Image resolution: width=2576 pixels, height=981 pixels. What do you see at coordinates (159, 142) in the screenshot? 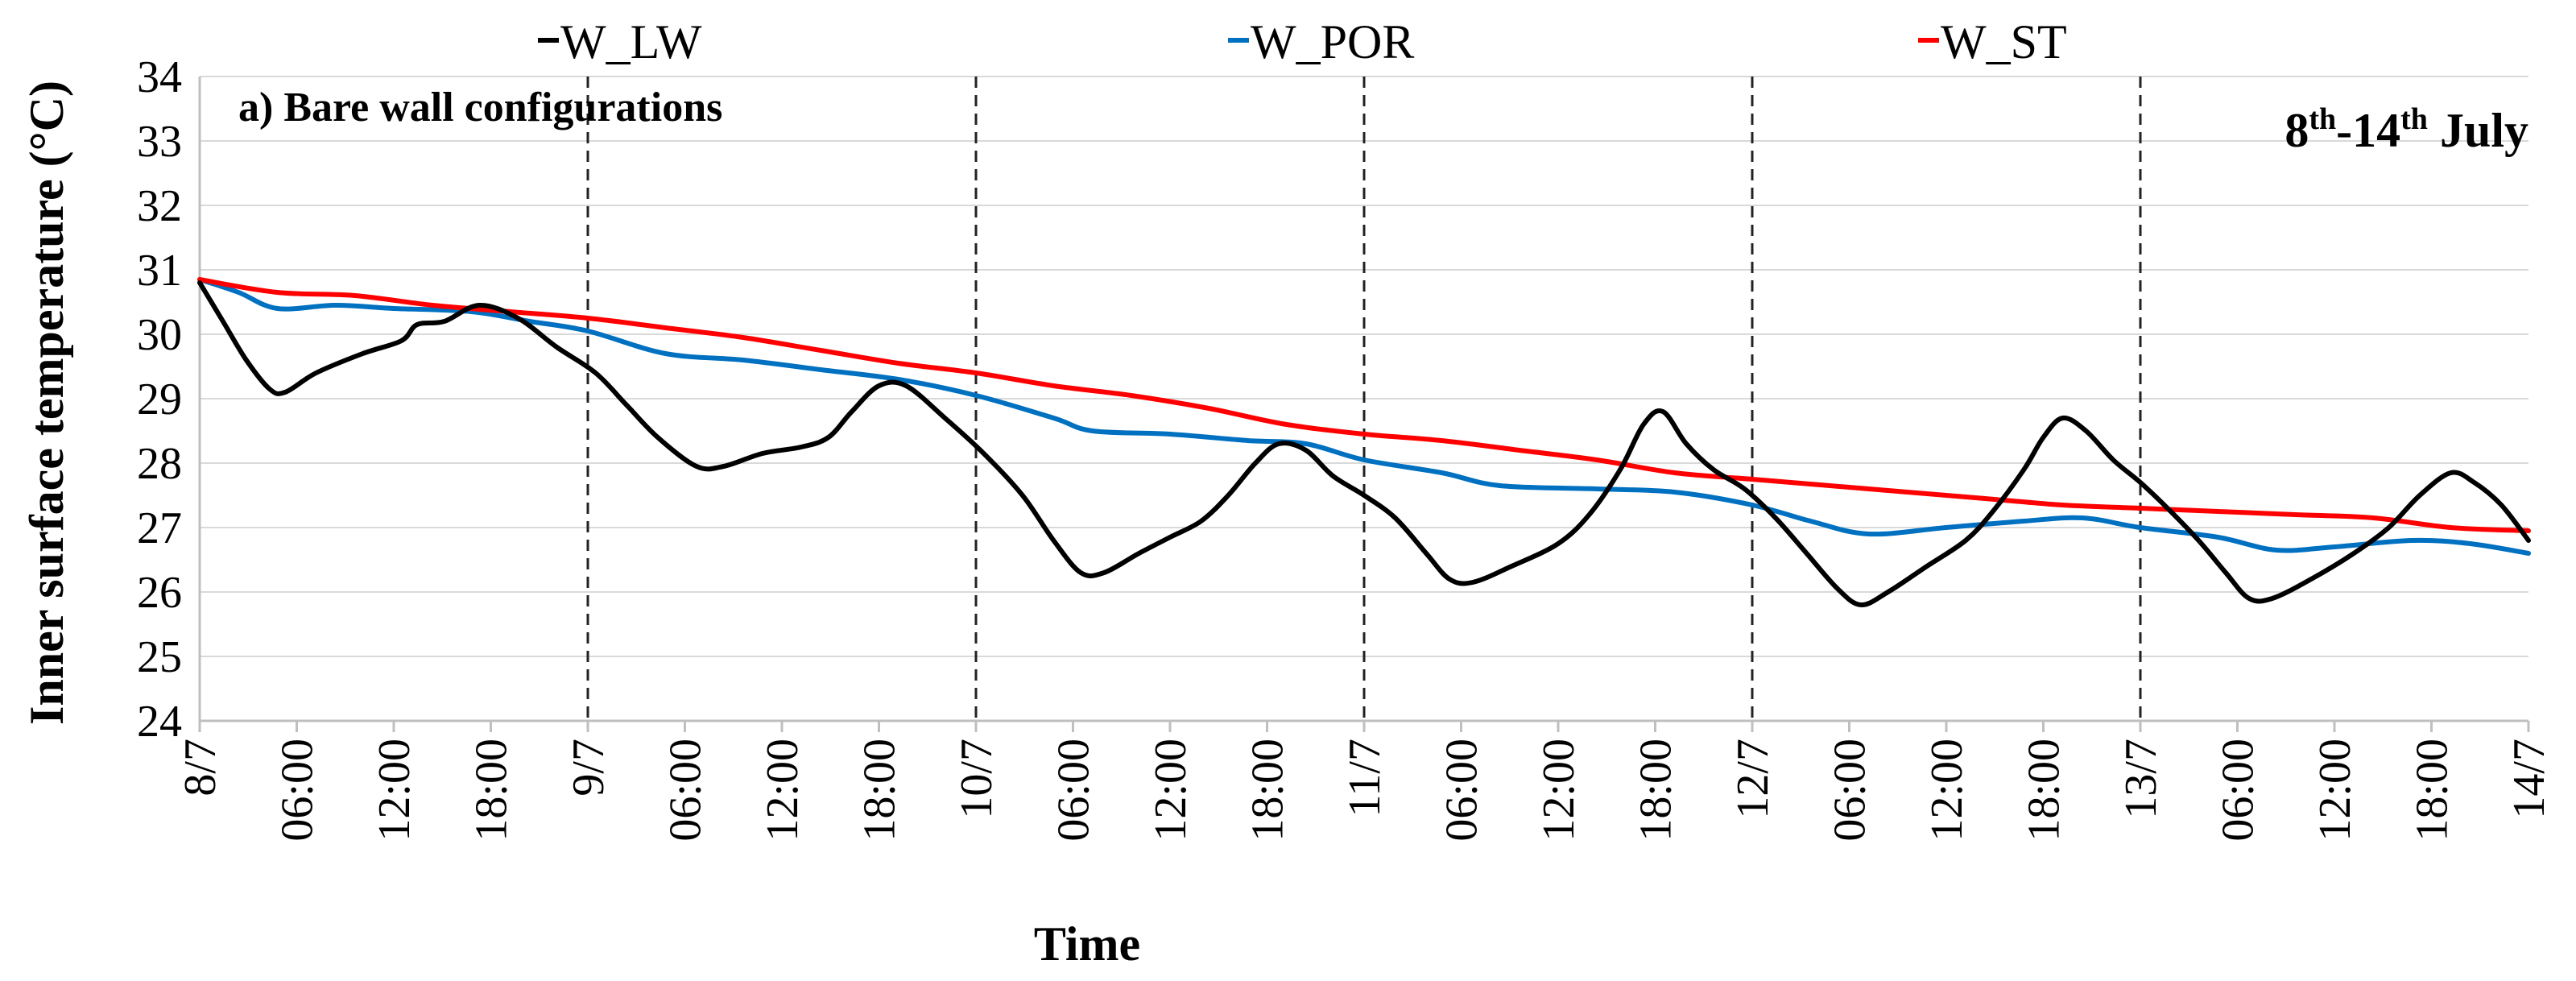
I see `y-tick-label: 33` at bounding box center [159, 142].